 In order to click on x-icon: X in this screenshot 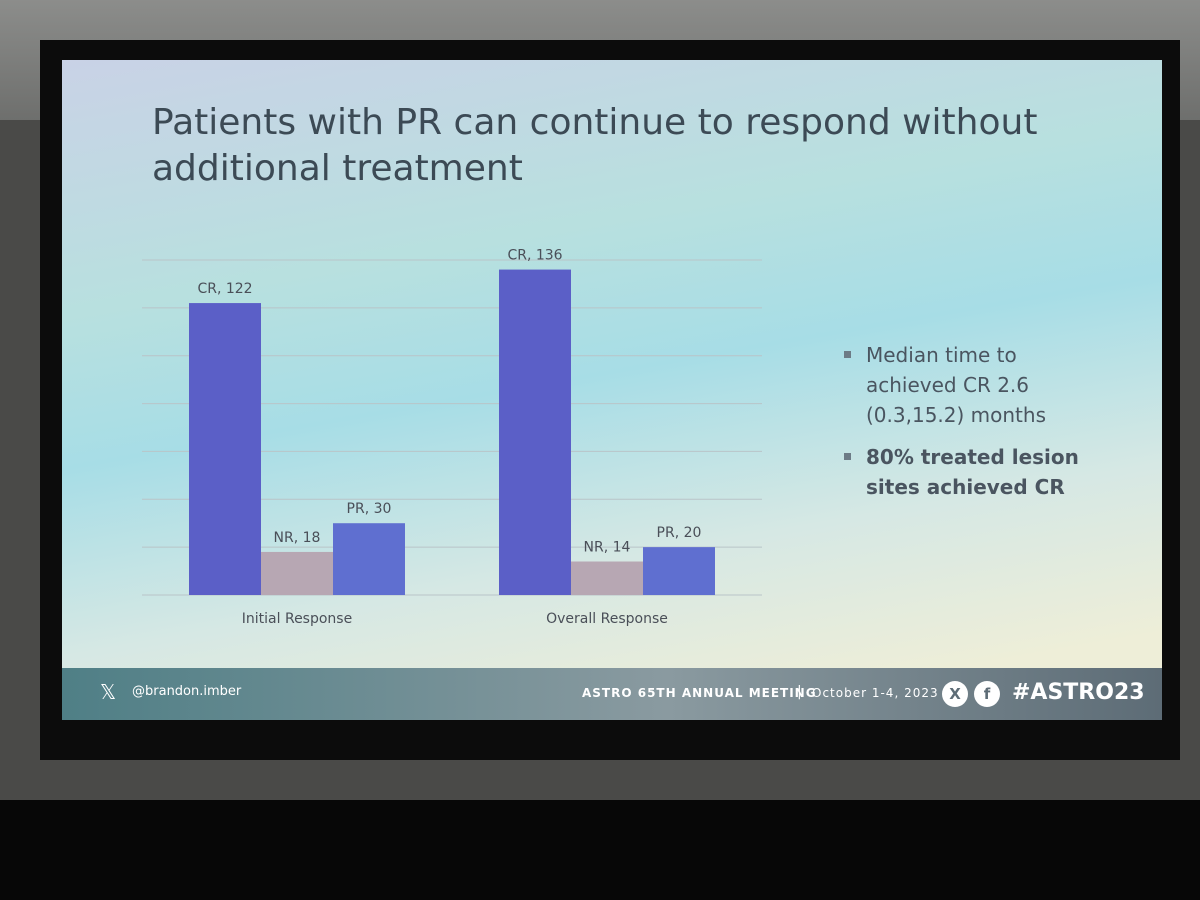, I will do `click(955, 694)`.